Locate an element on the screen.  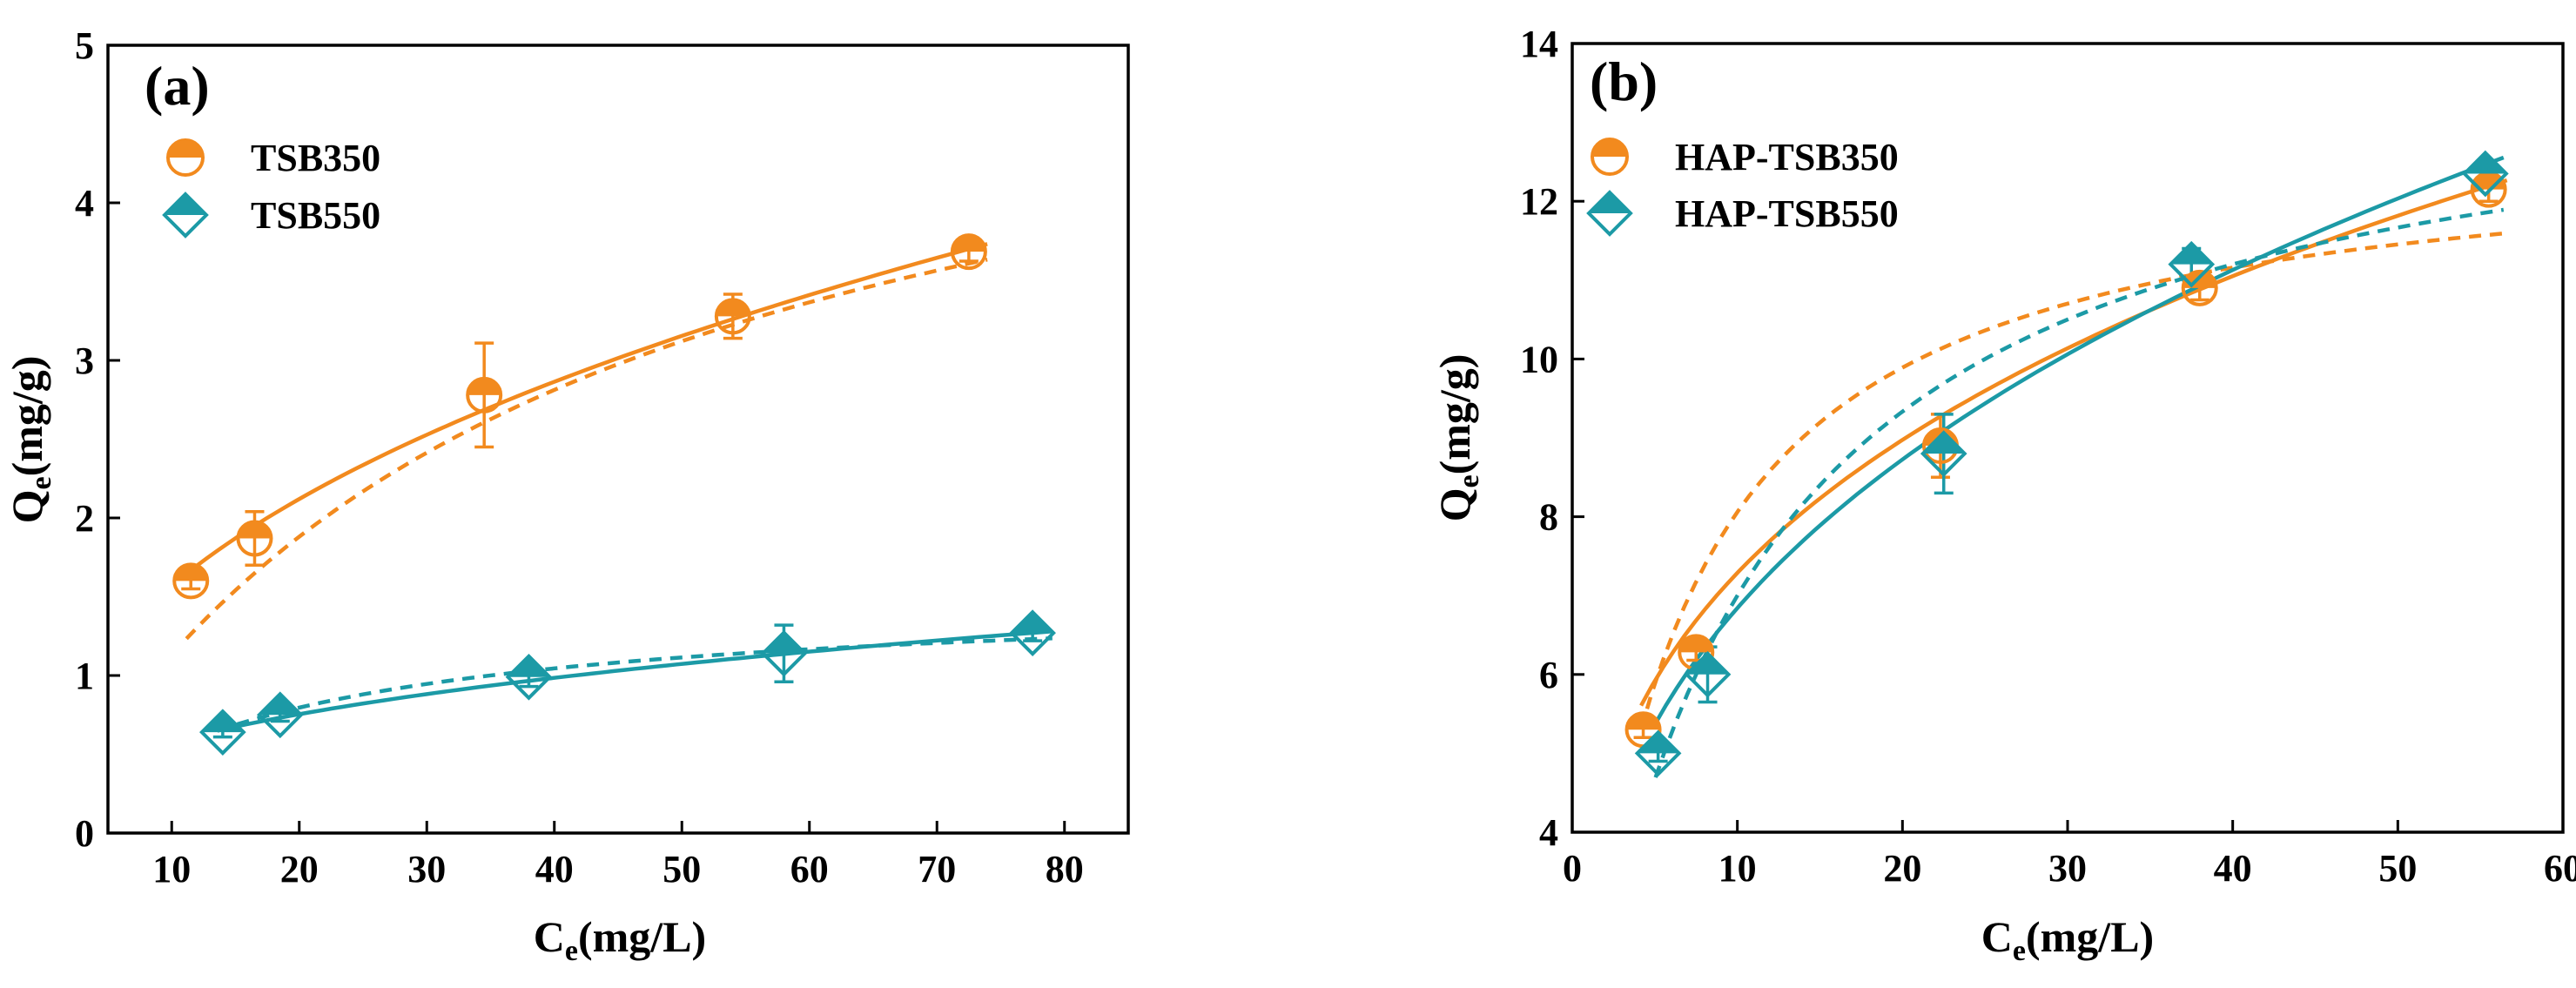
data-point-tsb350-3-outline is located at coordinates (732, 316).